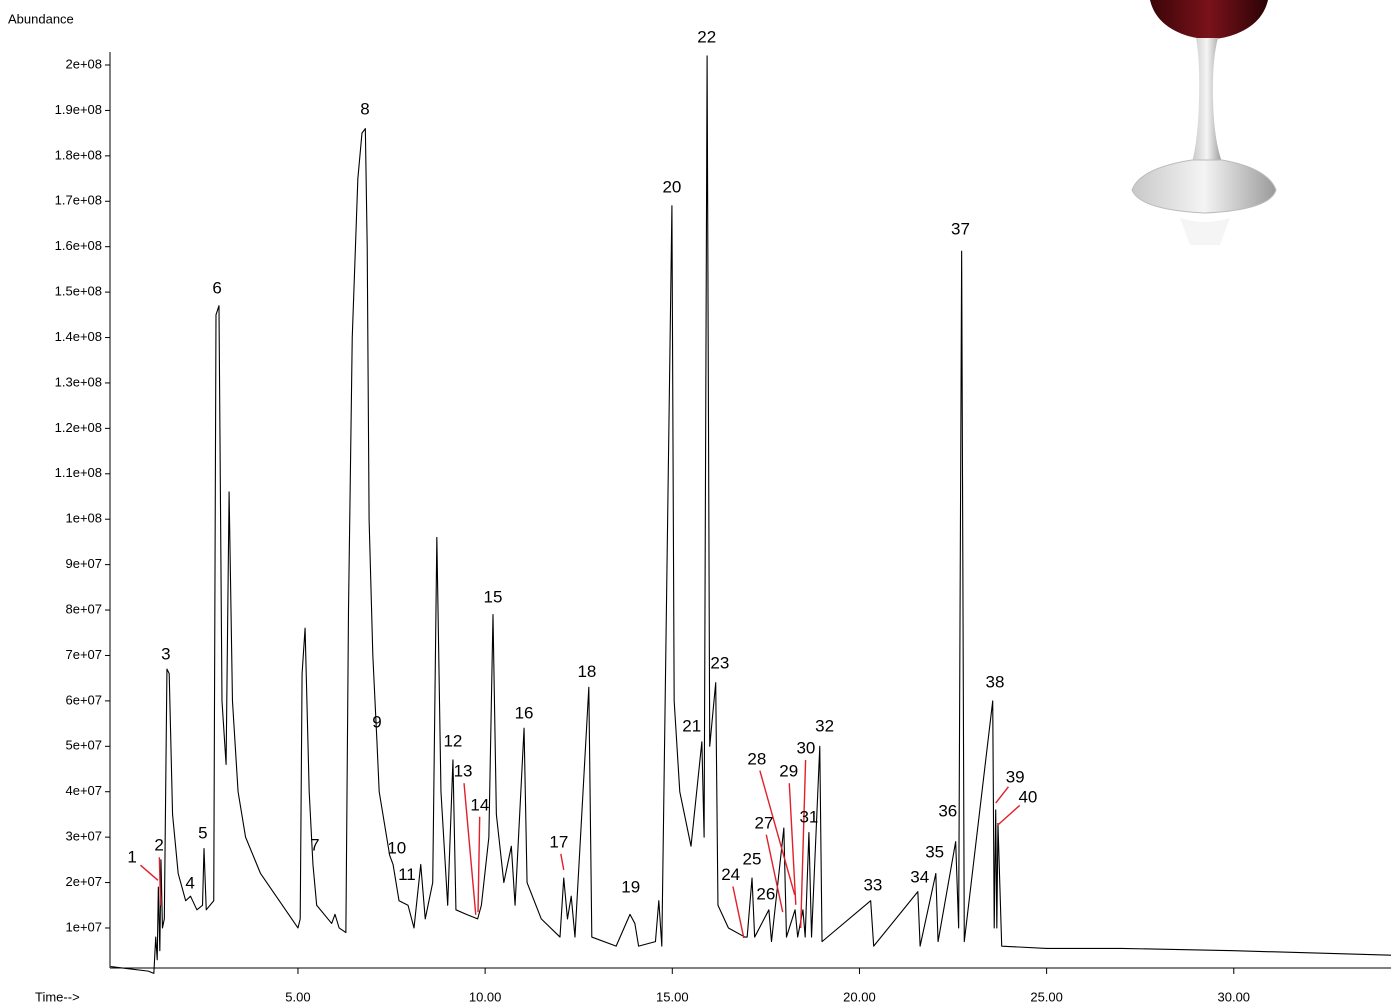  I want to click on peak-label: 24, so click(730, 874).